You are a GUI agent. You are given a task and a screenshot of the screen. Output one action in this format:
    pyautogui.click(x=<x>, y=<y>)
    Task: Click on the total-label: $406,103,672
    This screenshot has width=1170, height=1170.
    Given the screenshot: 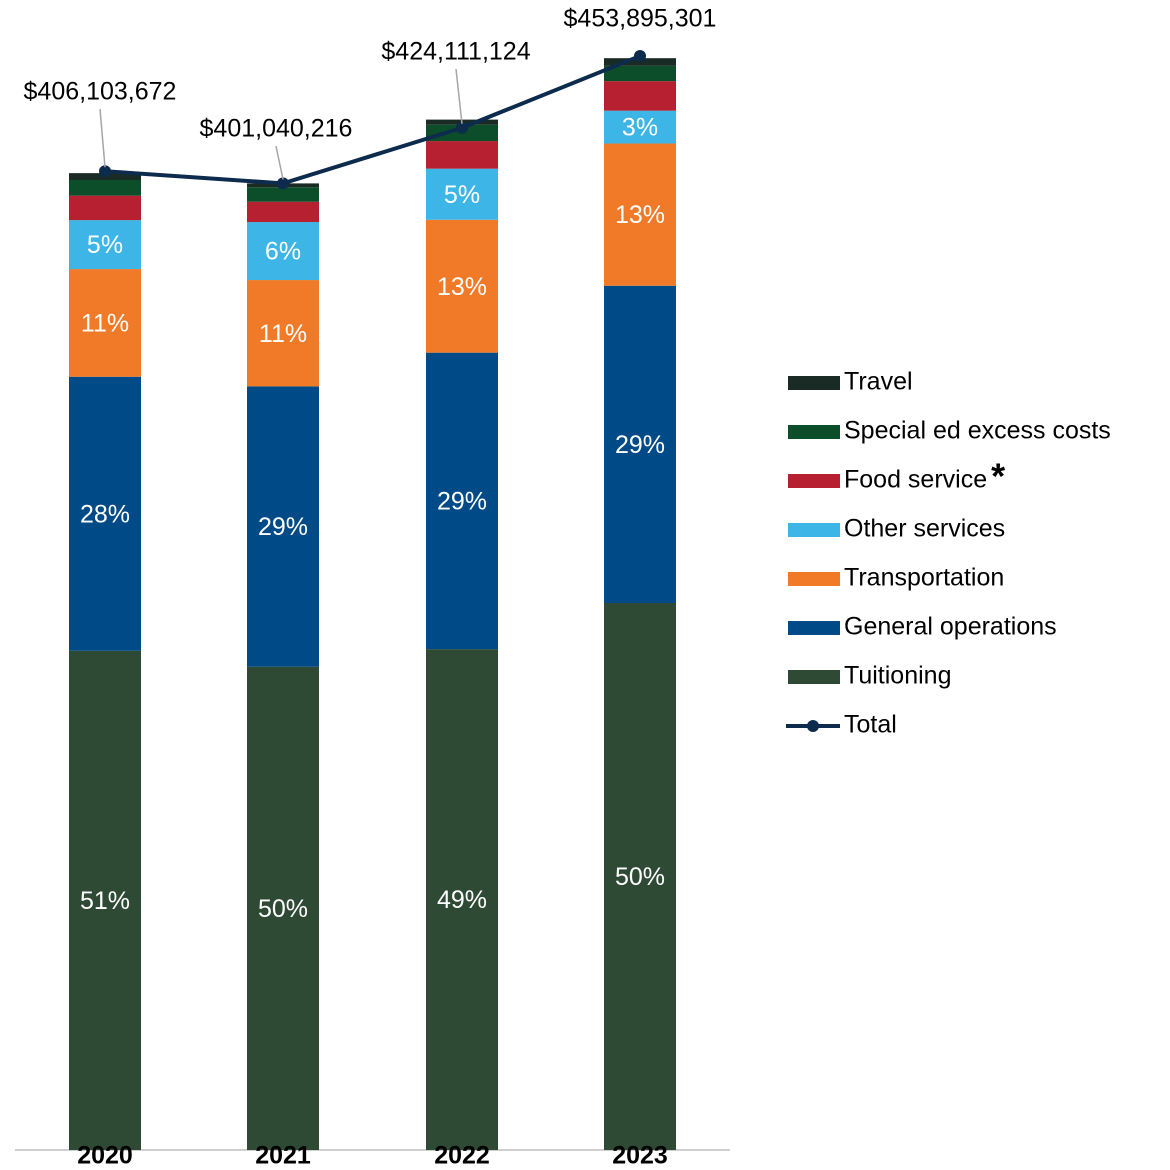 What is the action you would take?
    pyautogui.click(x=100, y=92)
    